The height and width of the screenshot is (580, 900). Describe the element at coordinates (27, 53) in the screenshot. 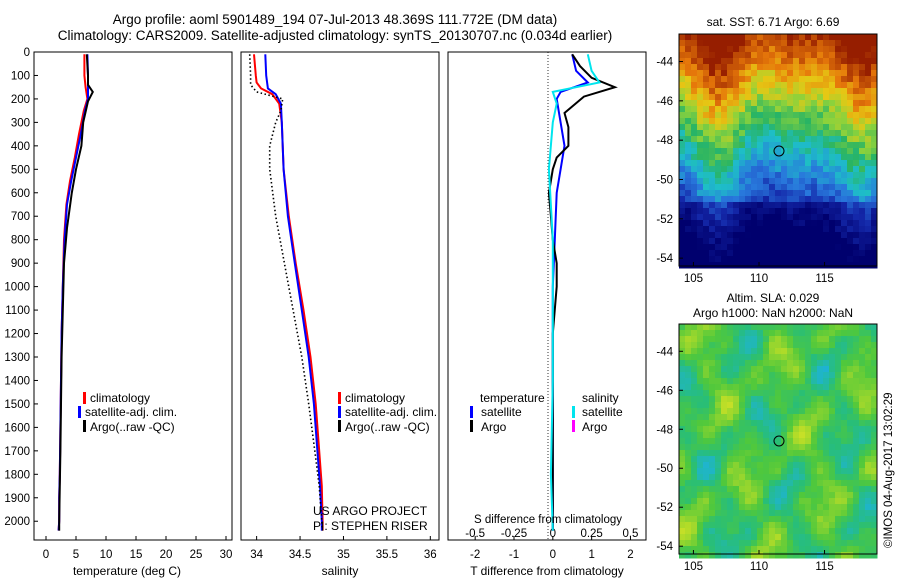

I see `depth-tick-label: 0` at that location.